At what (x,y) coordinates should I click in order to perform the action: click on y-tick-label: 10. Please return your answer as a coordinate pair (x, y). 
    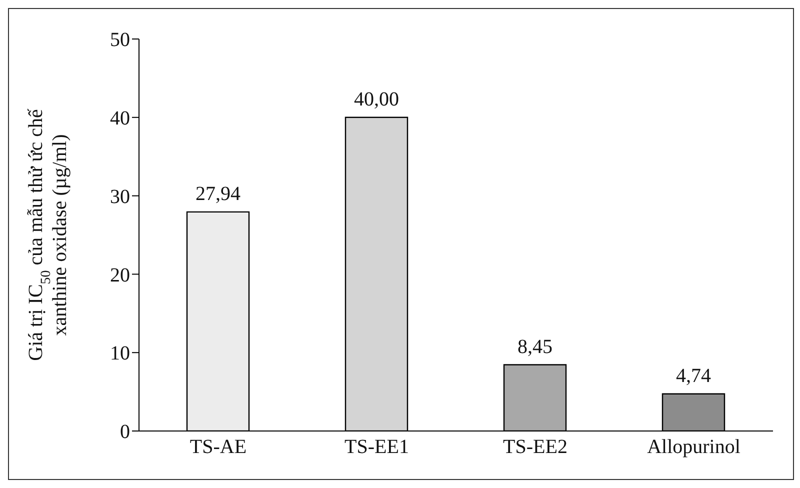
    Looking at the image, I should click on (120, 353).